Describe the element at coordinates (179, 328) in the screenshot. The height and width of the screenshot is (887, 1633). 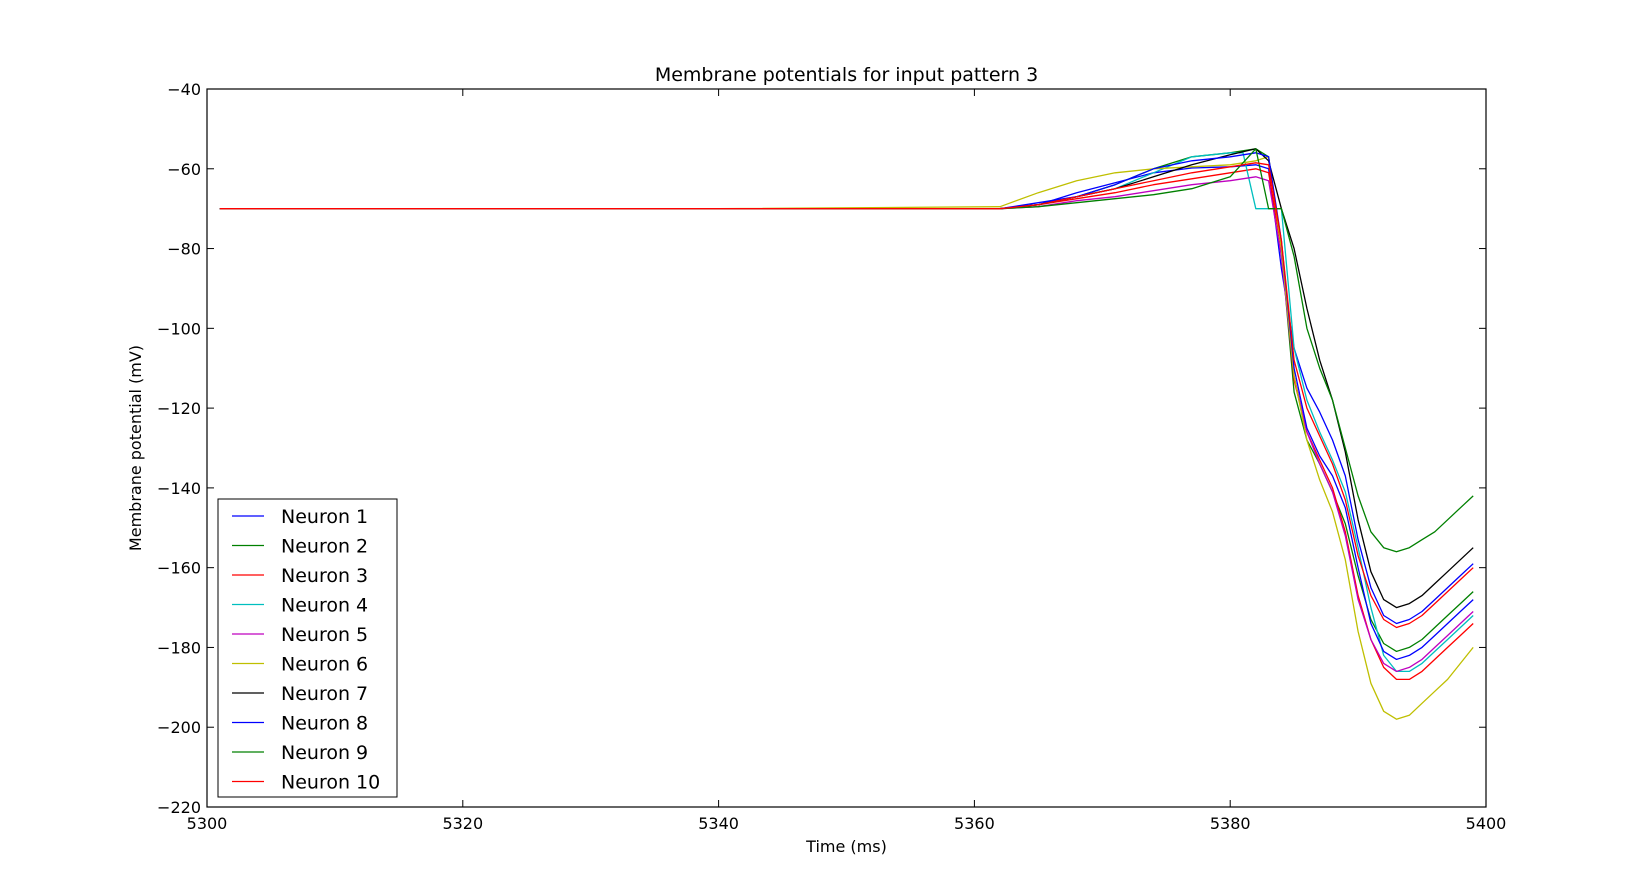
I see `y-tick-label: −100` at that location.